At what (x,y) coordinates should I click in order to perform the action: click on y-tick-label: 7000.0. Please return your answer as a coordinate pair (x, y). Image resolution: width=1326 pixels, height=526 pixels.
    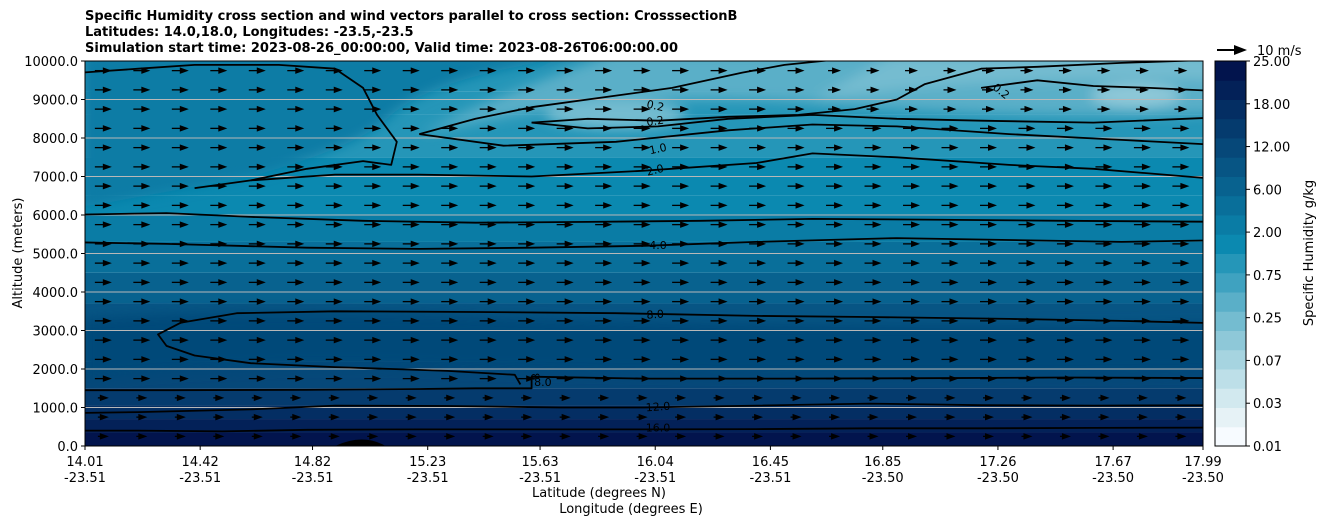
    Looking at the image, I should click on (56, 178).